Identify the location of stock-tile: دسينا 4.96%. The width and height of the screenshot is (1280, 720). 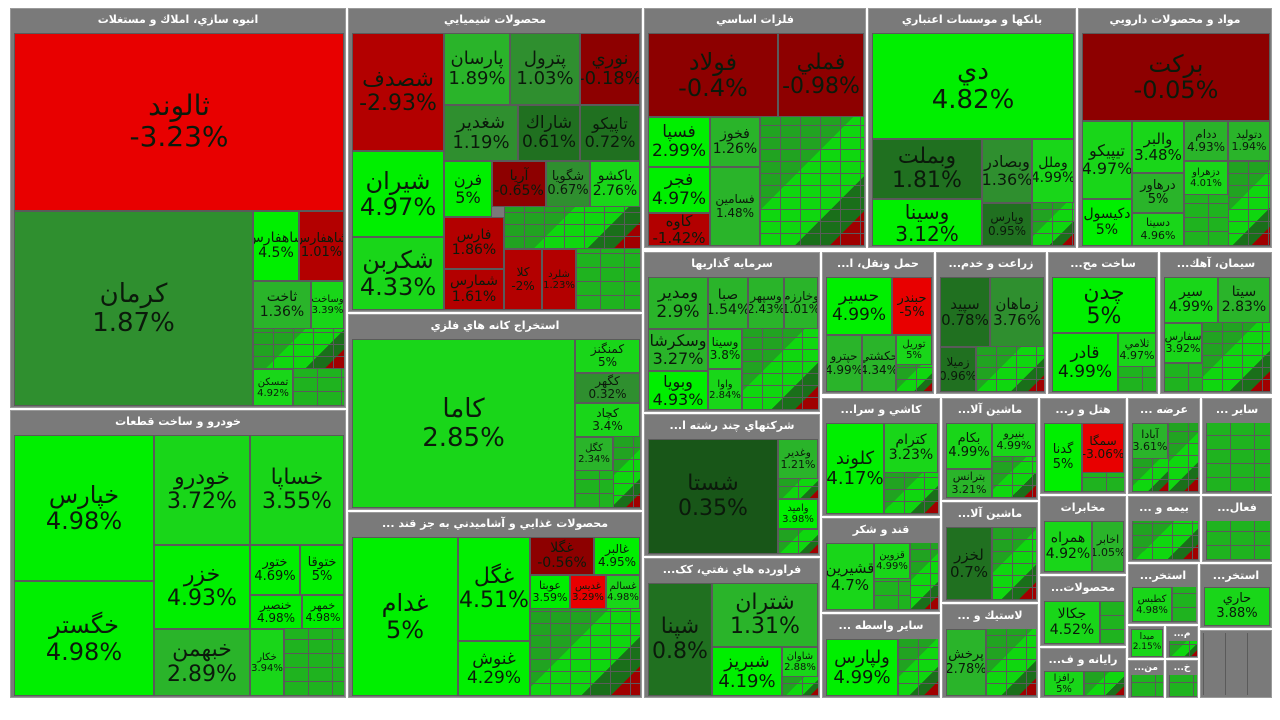
(1158, 229).